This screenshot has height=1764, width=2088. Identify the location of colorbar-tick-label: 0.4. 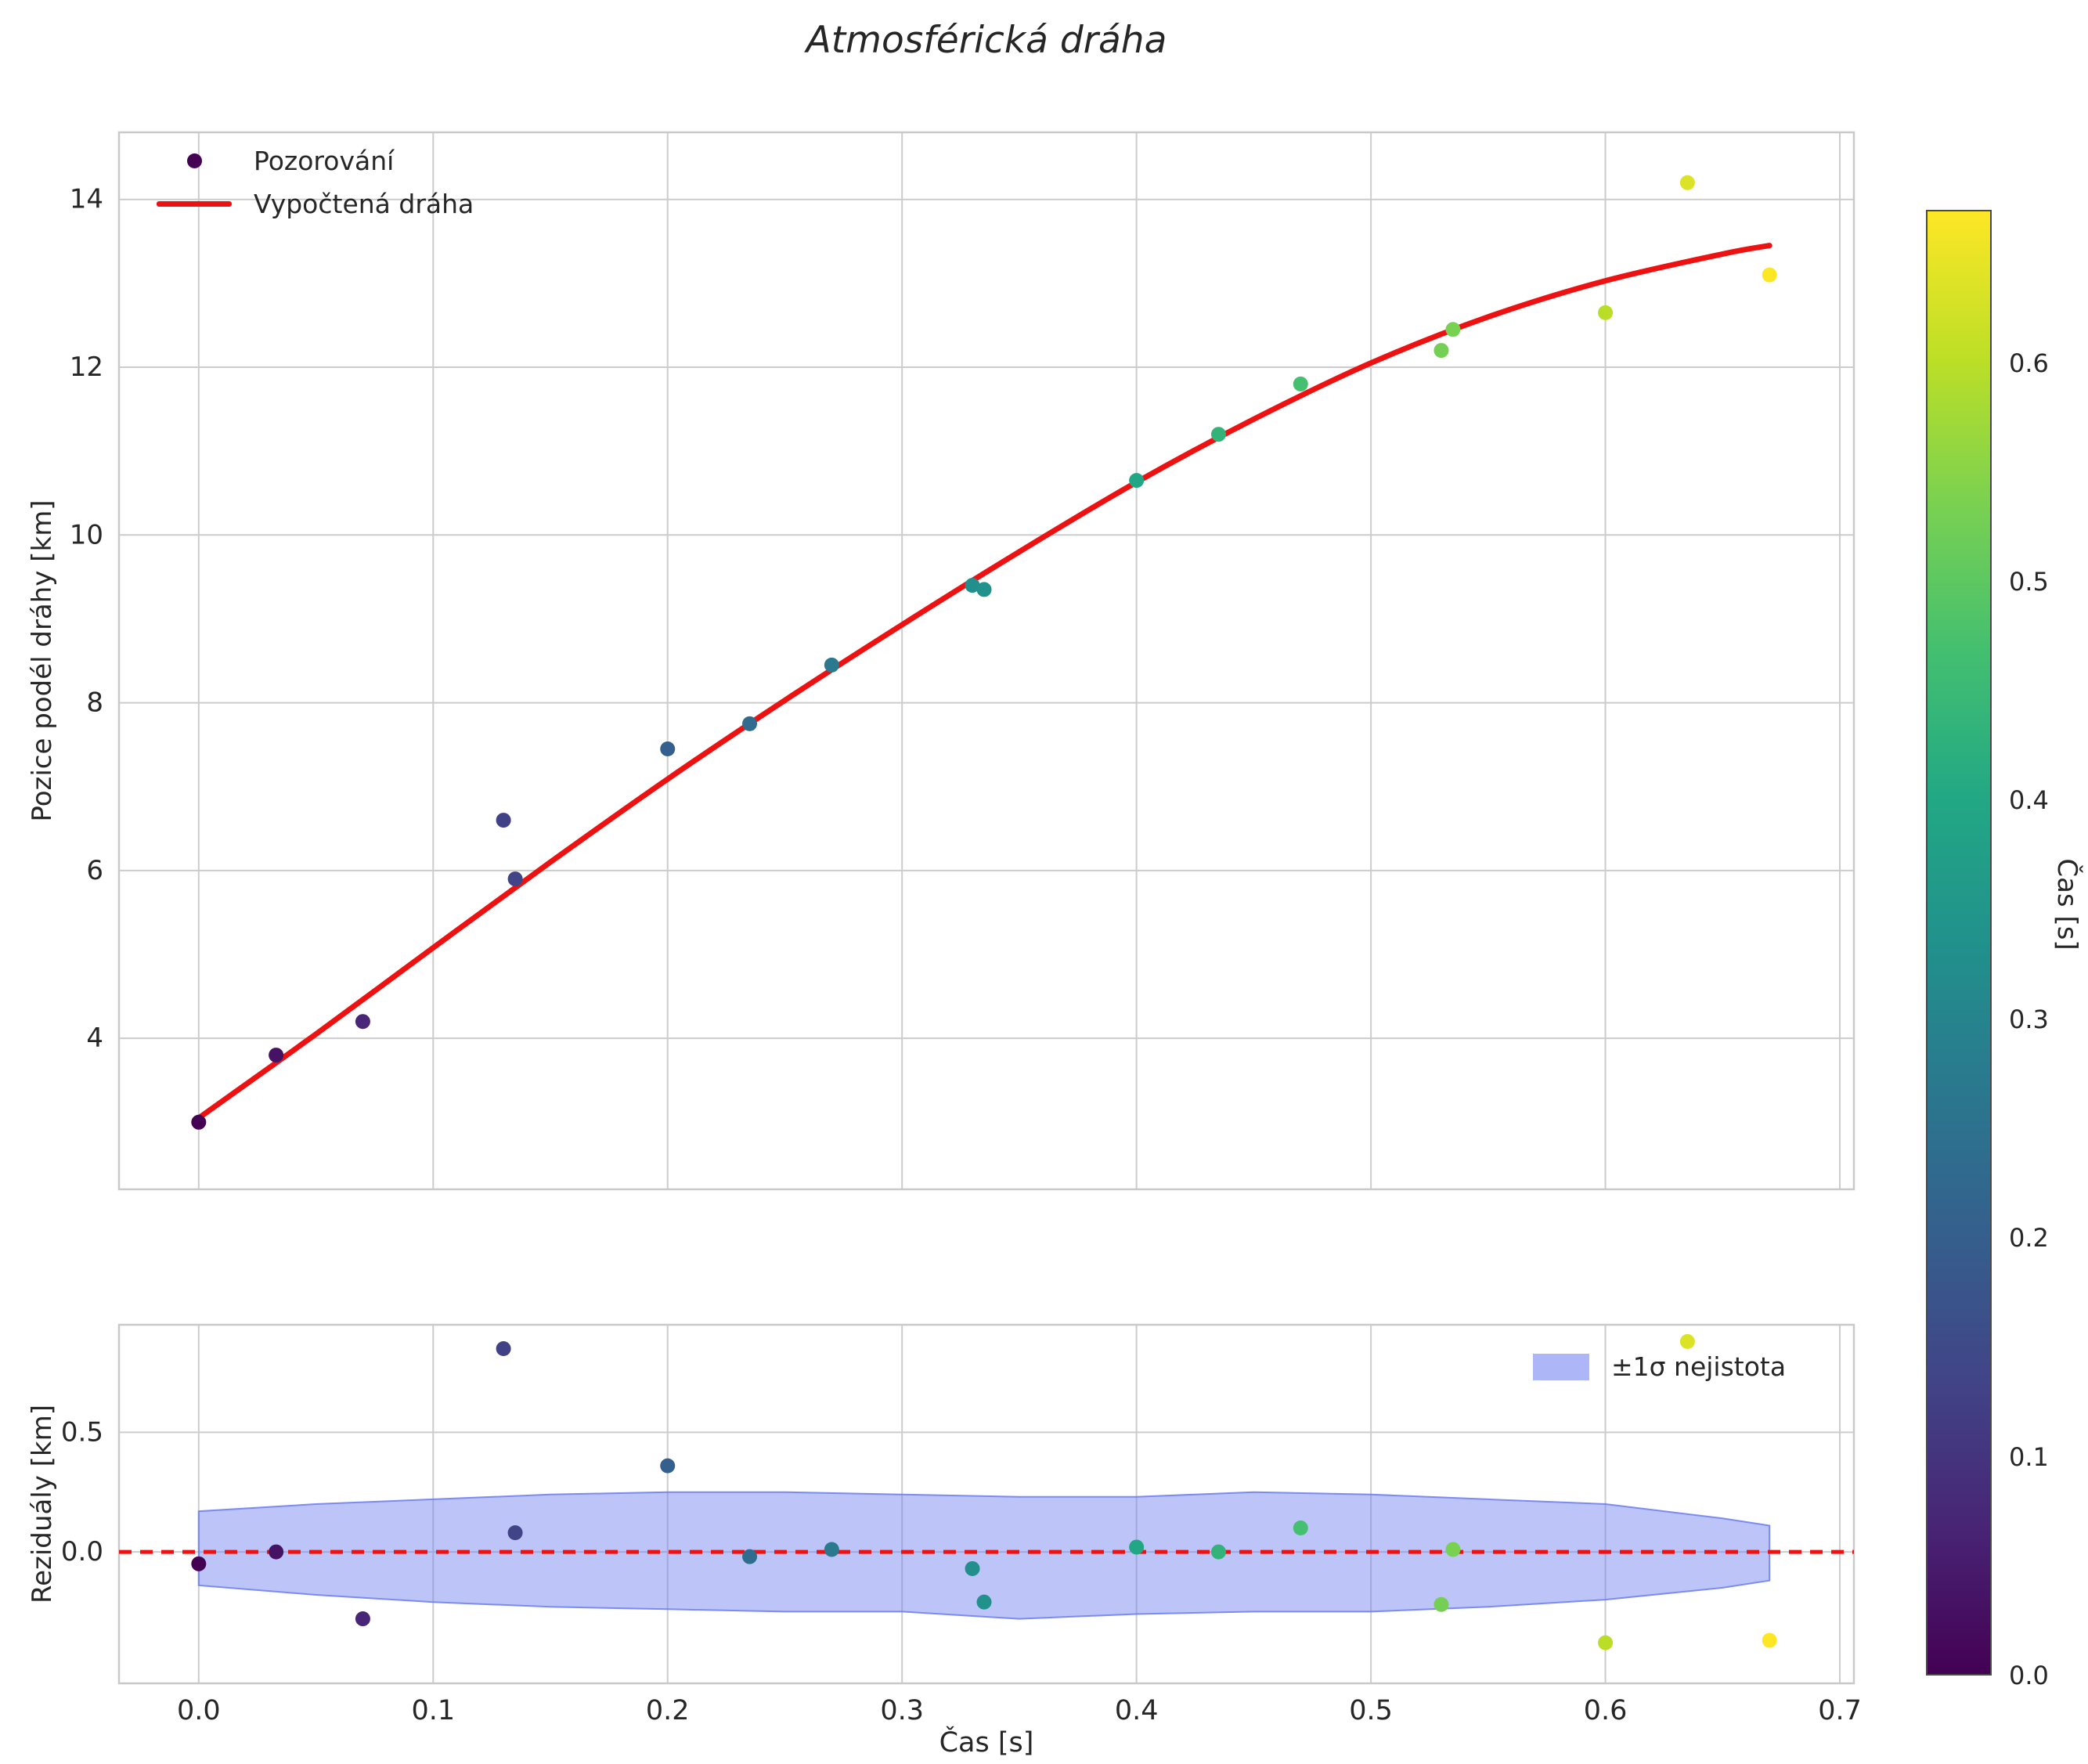
(2029, 800).